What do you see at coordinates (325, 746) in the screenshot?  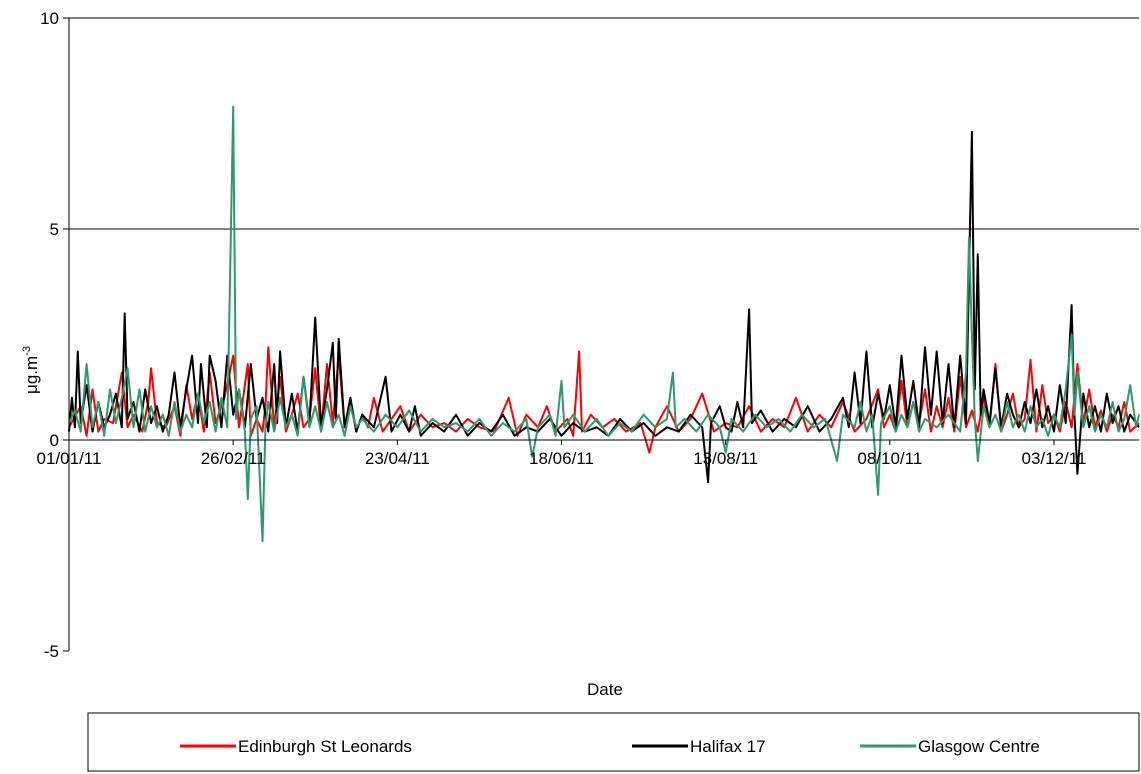 I see `legend-label-edinburgh-st-leonards: Edinburgh St Leonards` at bounding box center [325, 746].